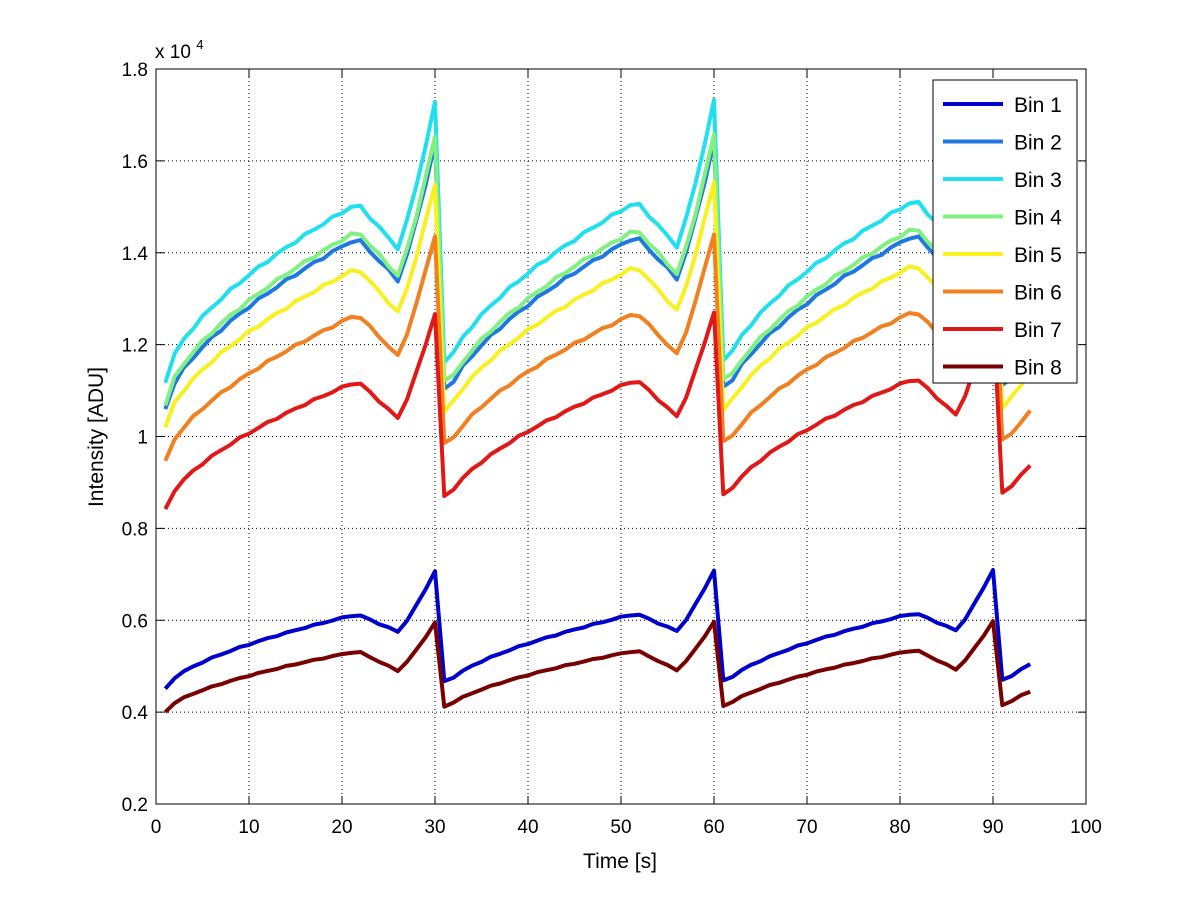 The width and height of the screenshot is (1200, 901). Describe the element at coordinates (527, 827) in the screenshot. I see `x-tick-label: 40` at that location.